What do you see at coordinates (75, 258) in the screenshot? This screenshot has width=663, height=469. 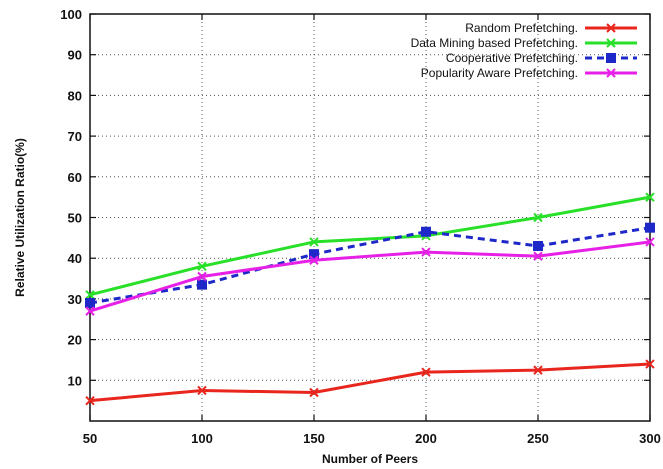 I see `y-tick-label: 40` at bounding box center [75, 258].